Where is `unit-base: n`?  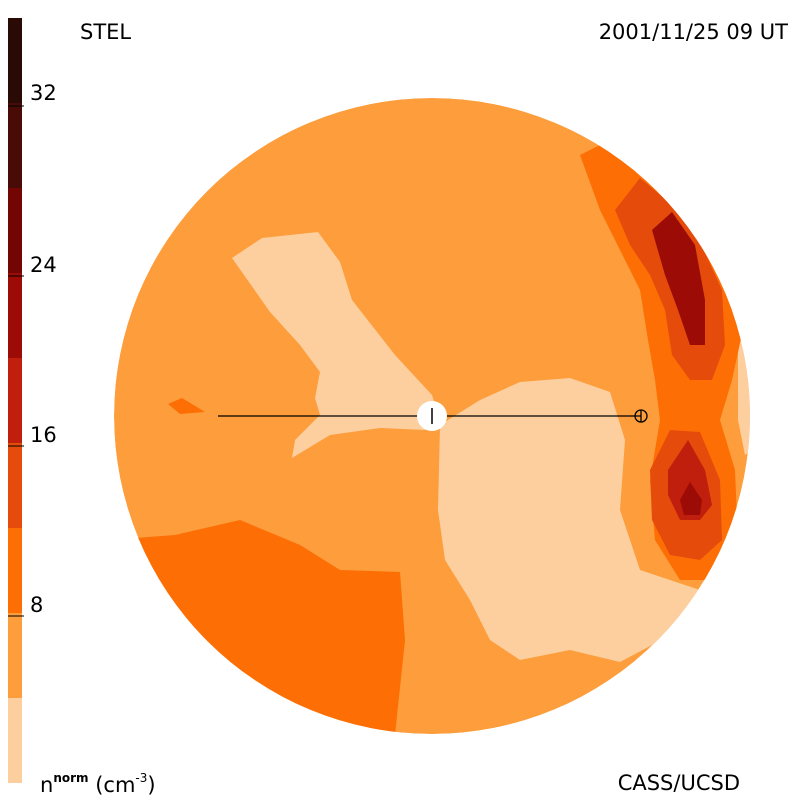 unit-base: n is located at coordinates (47, 785).